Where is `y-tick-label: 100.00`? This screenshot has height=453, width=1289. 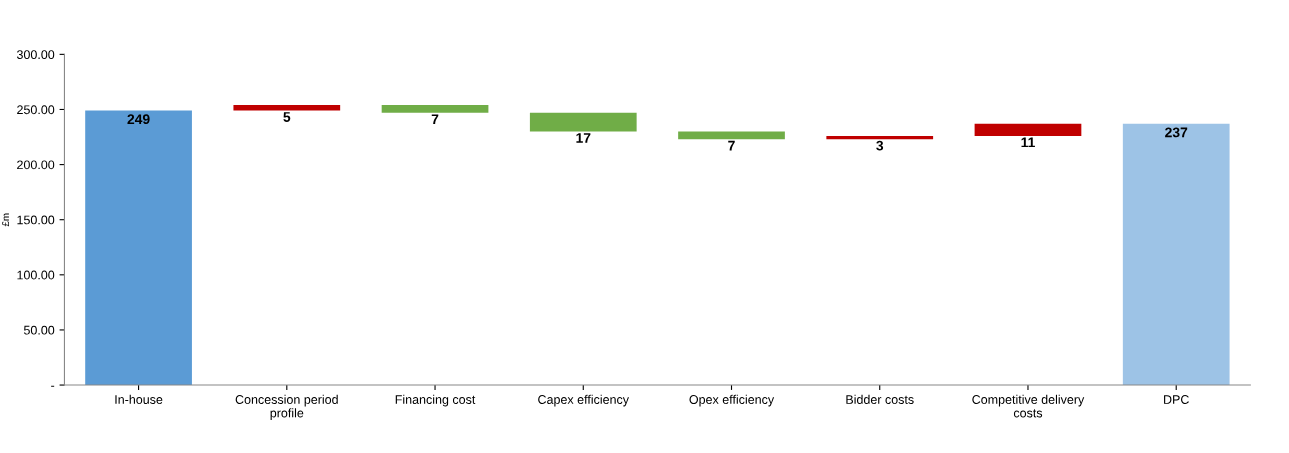
y-tick-label: 100.00 is located at coordinates (36, 275).